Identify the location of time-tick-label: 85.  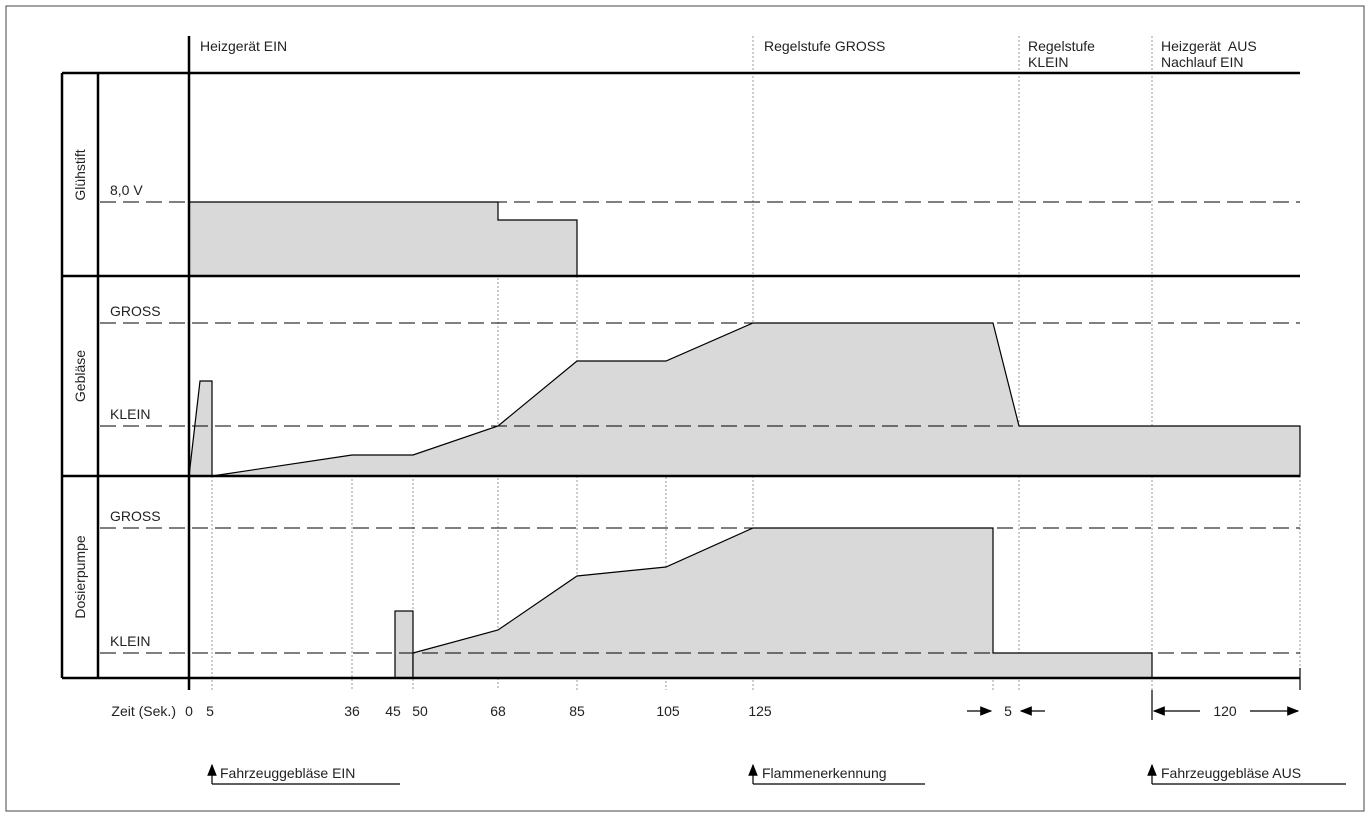
(577, 711).